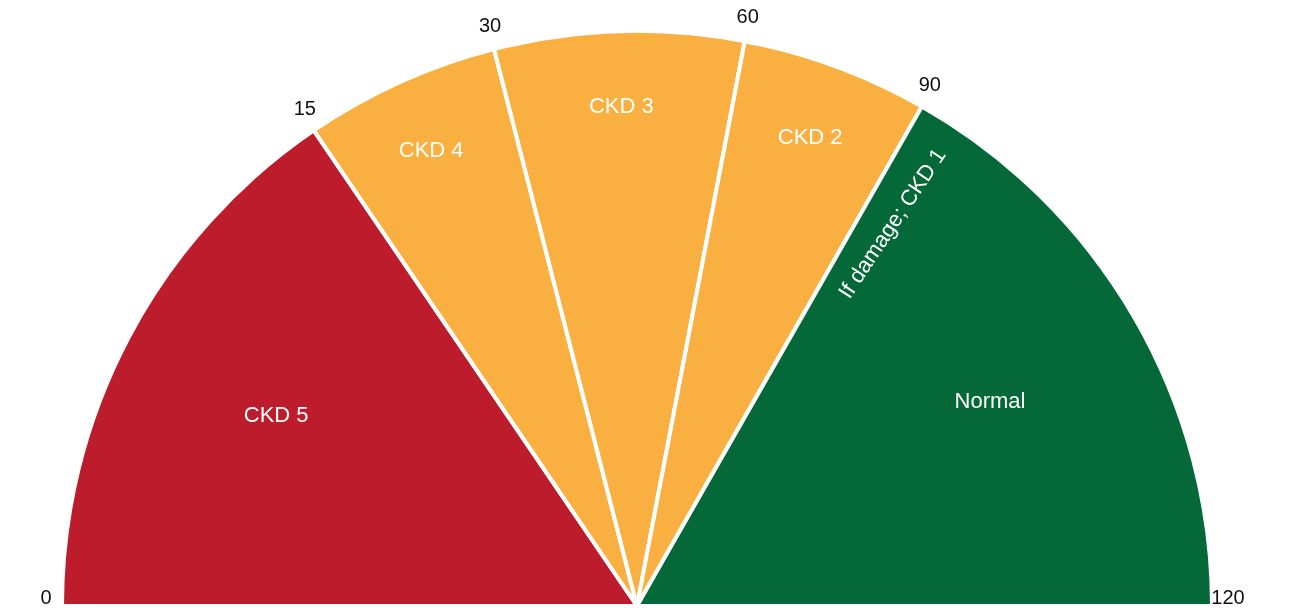  I want to click on slice-label: CKD 2, so click(810, 136).